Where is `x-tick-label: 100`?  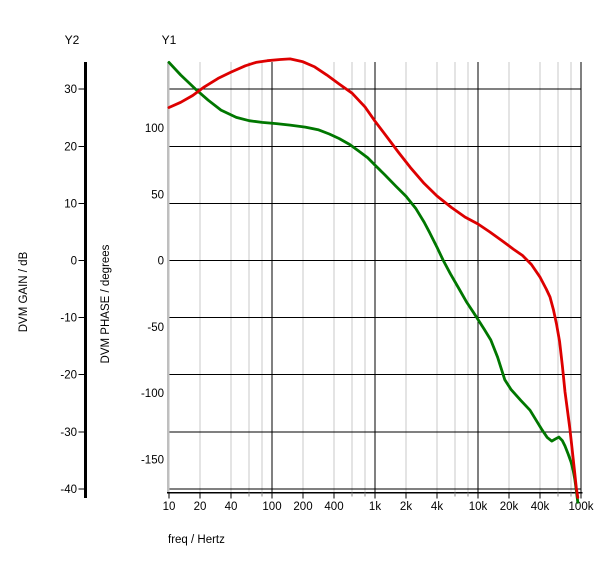 x-tick-label: 100 is located at coordinates (271, 507).